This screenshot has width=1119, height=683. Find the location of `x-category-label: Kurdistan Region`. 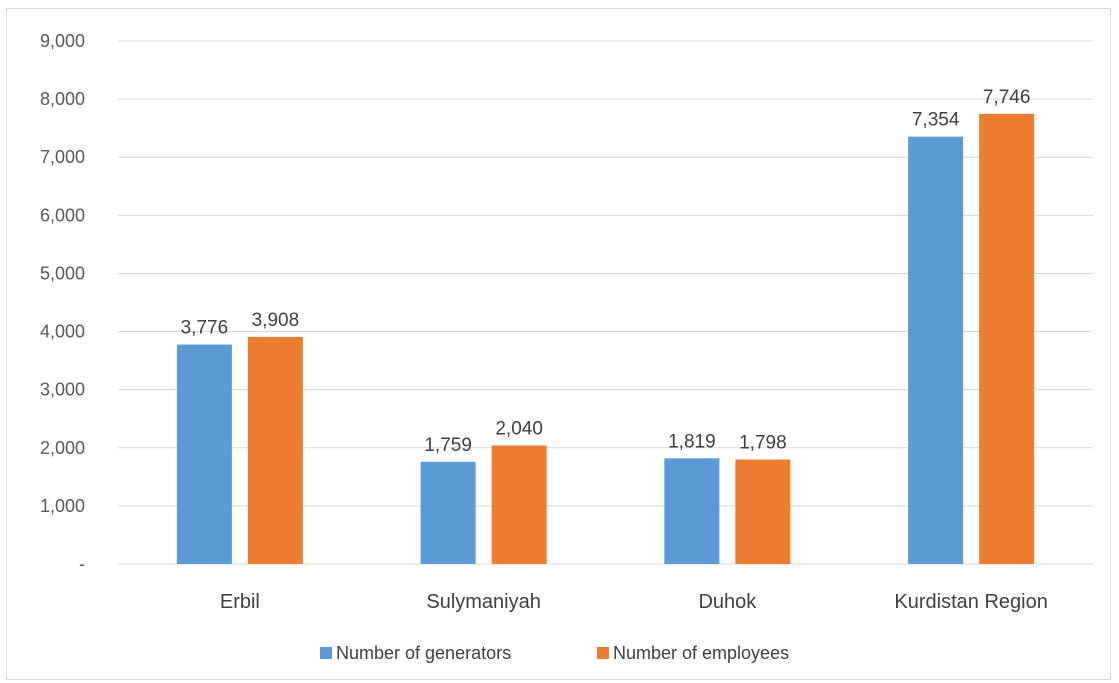

x-category-label: Kurdistan Region is located at coordinates (970, 602).